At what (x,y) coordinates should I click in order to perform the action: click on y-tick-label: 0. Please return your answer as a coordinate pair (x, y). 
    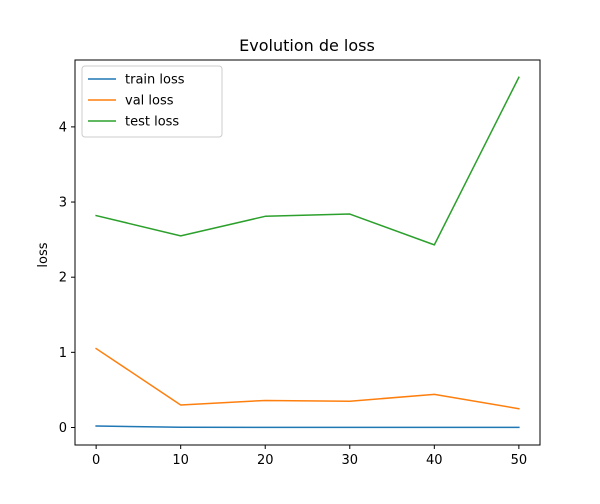
    Looking at the image, I should click on (63, 428).